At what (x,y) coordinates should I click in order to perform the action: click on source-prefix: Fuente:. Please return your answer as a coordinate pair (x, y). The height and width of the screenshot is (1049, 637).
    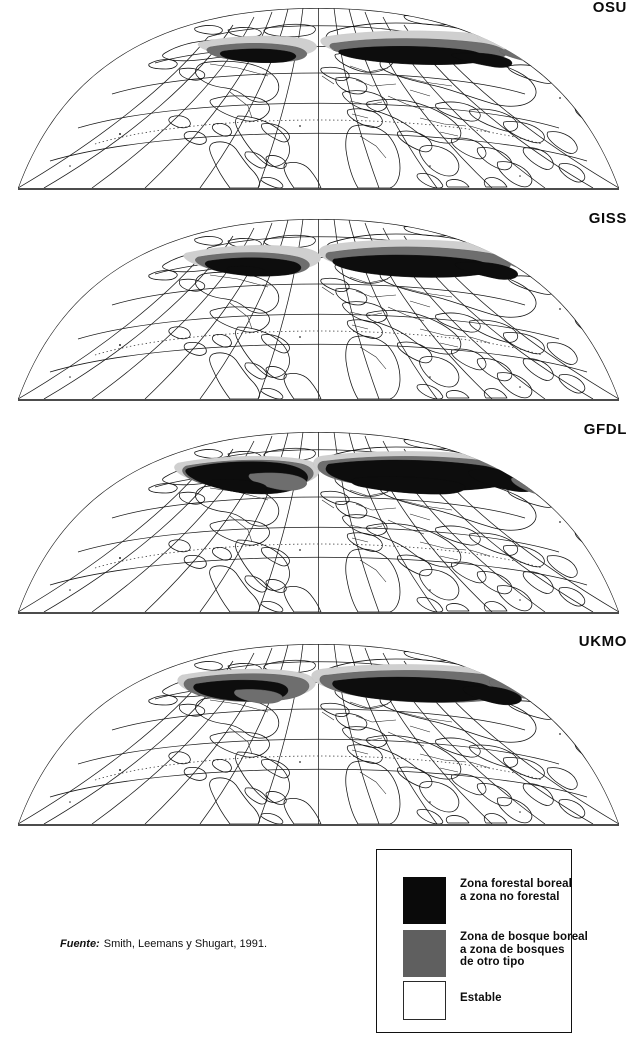
    Looking at the image, I should click on (80, 944).